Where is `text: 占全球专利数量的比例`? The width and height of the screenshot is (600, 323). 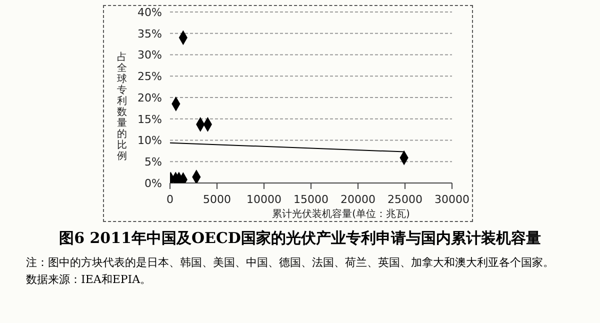
text: 占全球专利数量的比例 is located at coordinates (122, 107).